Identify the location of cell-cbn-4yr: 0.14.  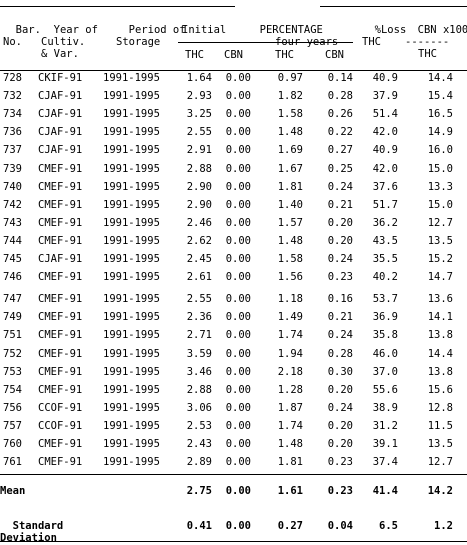
(340, 78).